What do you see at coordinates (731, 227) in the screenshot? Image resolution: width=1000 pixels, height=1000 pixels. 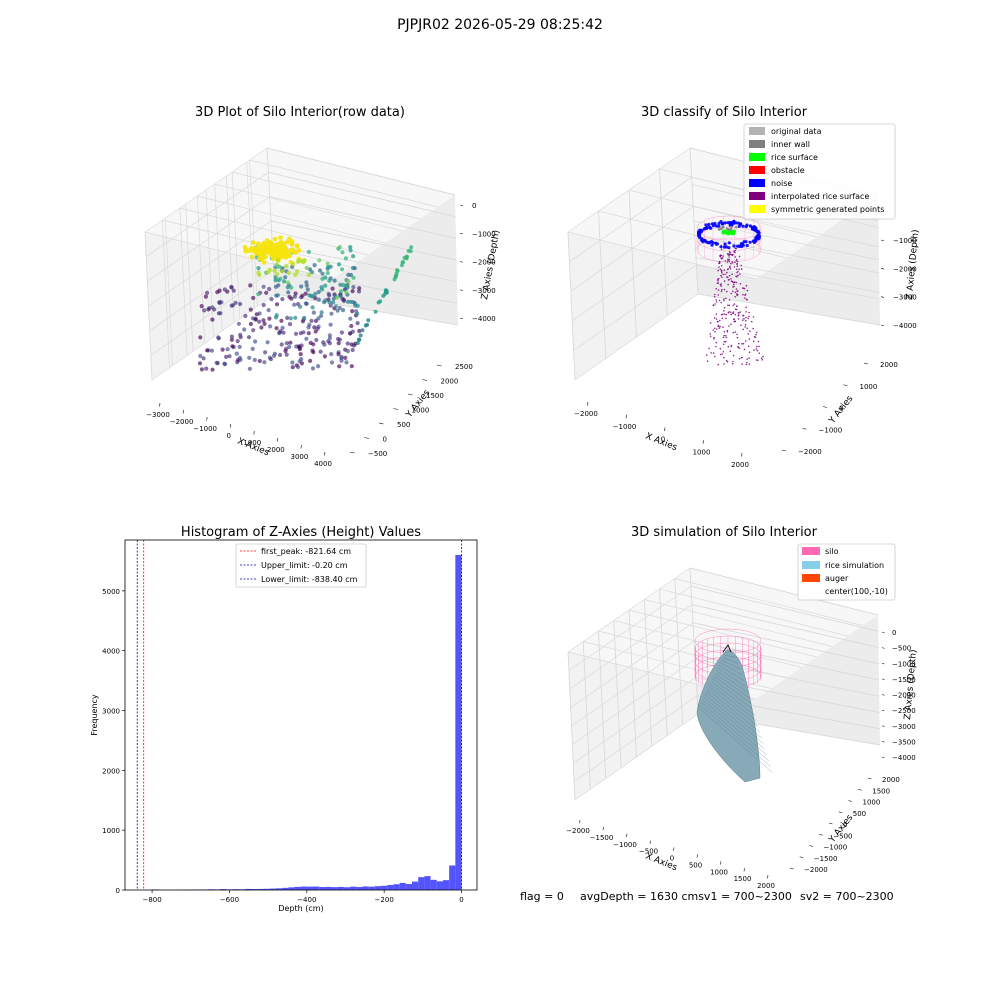 I see `wall-point` at bounding box center [731, 227].